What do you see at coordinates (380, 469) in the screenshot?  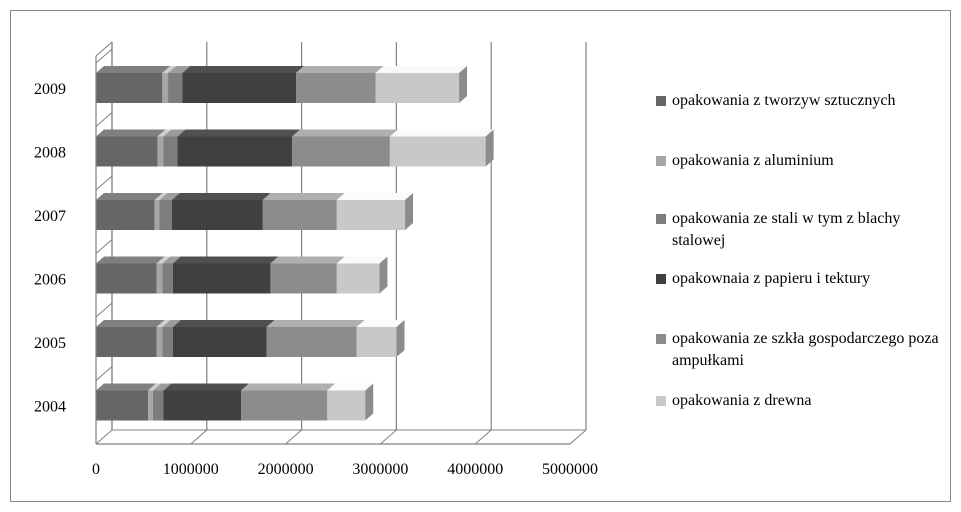 I see `x-tick-label: 3000000` at bounding box center [380, 469].